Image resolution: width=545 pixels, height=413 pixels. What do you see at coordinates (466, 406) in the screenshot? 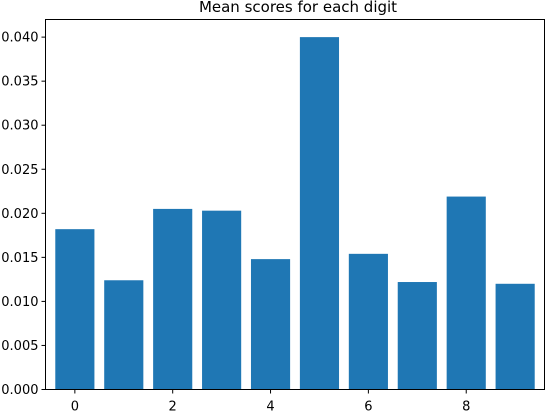
I see `x-tick-label: 8` at bounding box center [466, 406].